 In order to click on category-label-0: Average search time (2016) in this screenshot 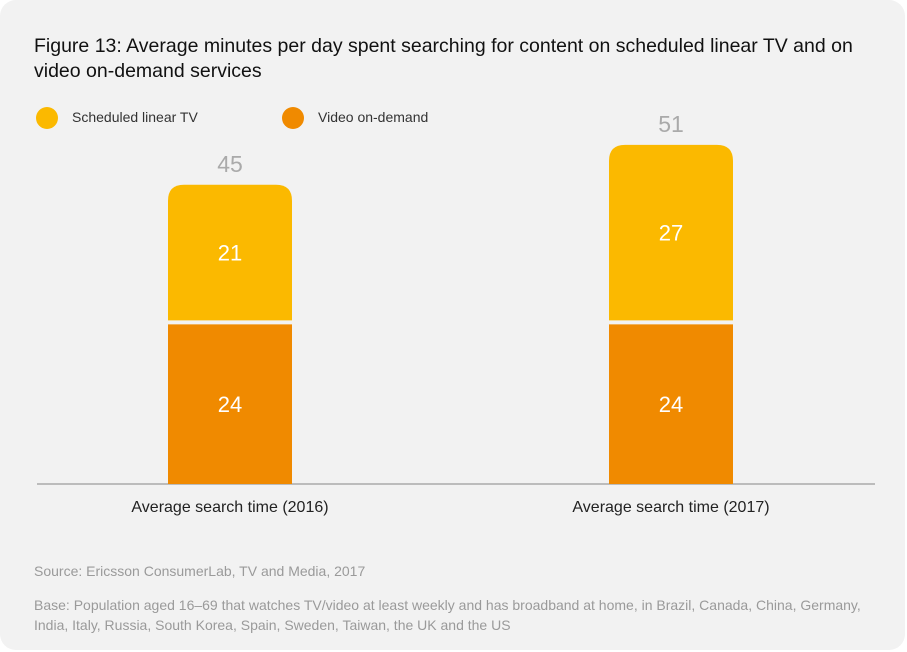, I will do `click(229, 507)`.